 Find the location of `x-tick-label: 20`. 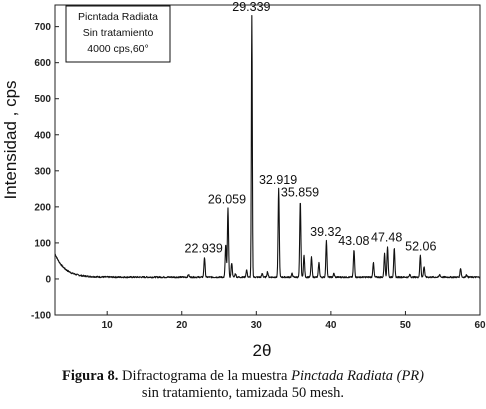

x-tick-label: 20 is located at coordinates (182, 325).